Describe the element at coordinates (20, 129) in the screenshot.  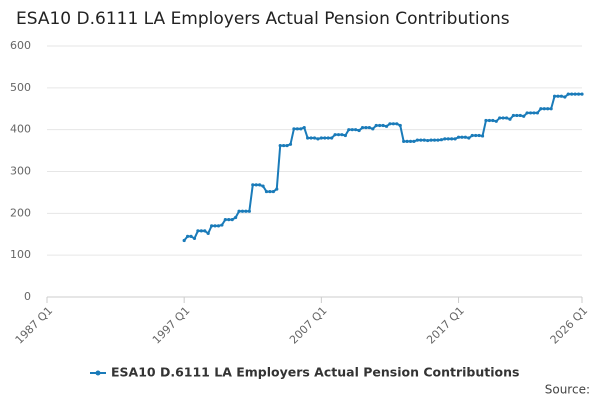
I see `y-tick-label: 400` at that location.